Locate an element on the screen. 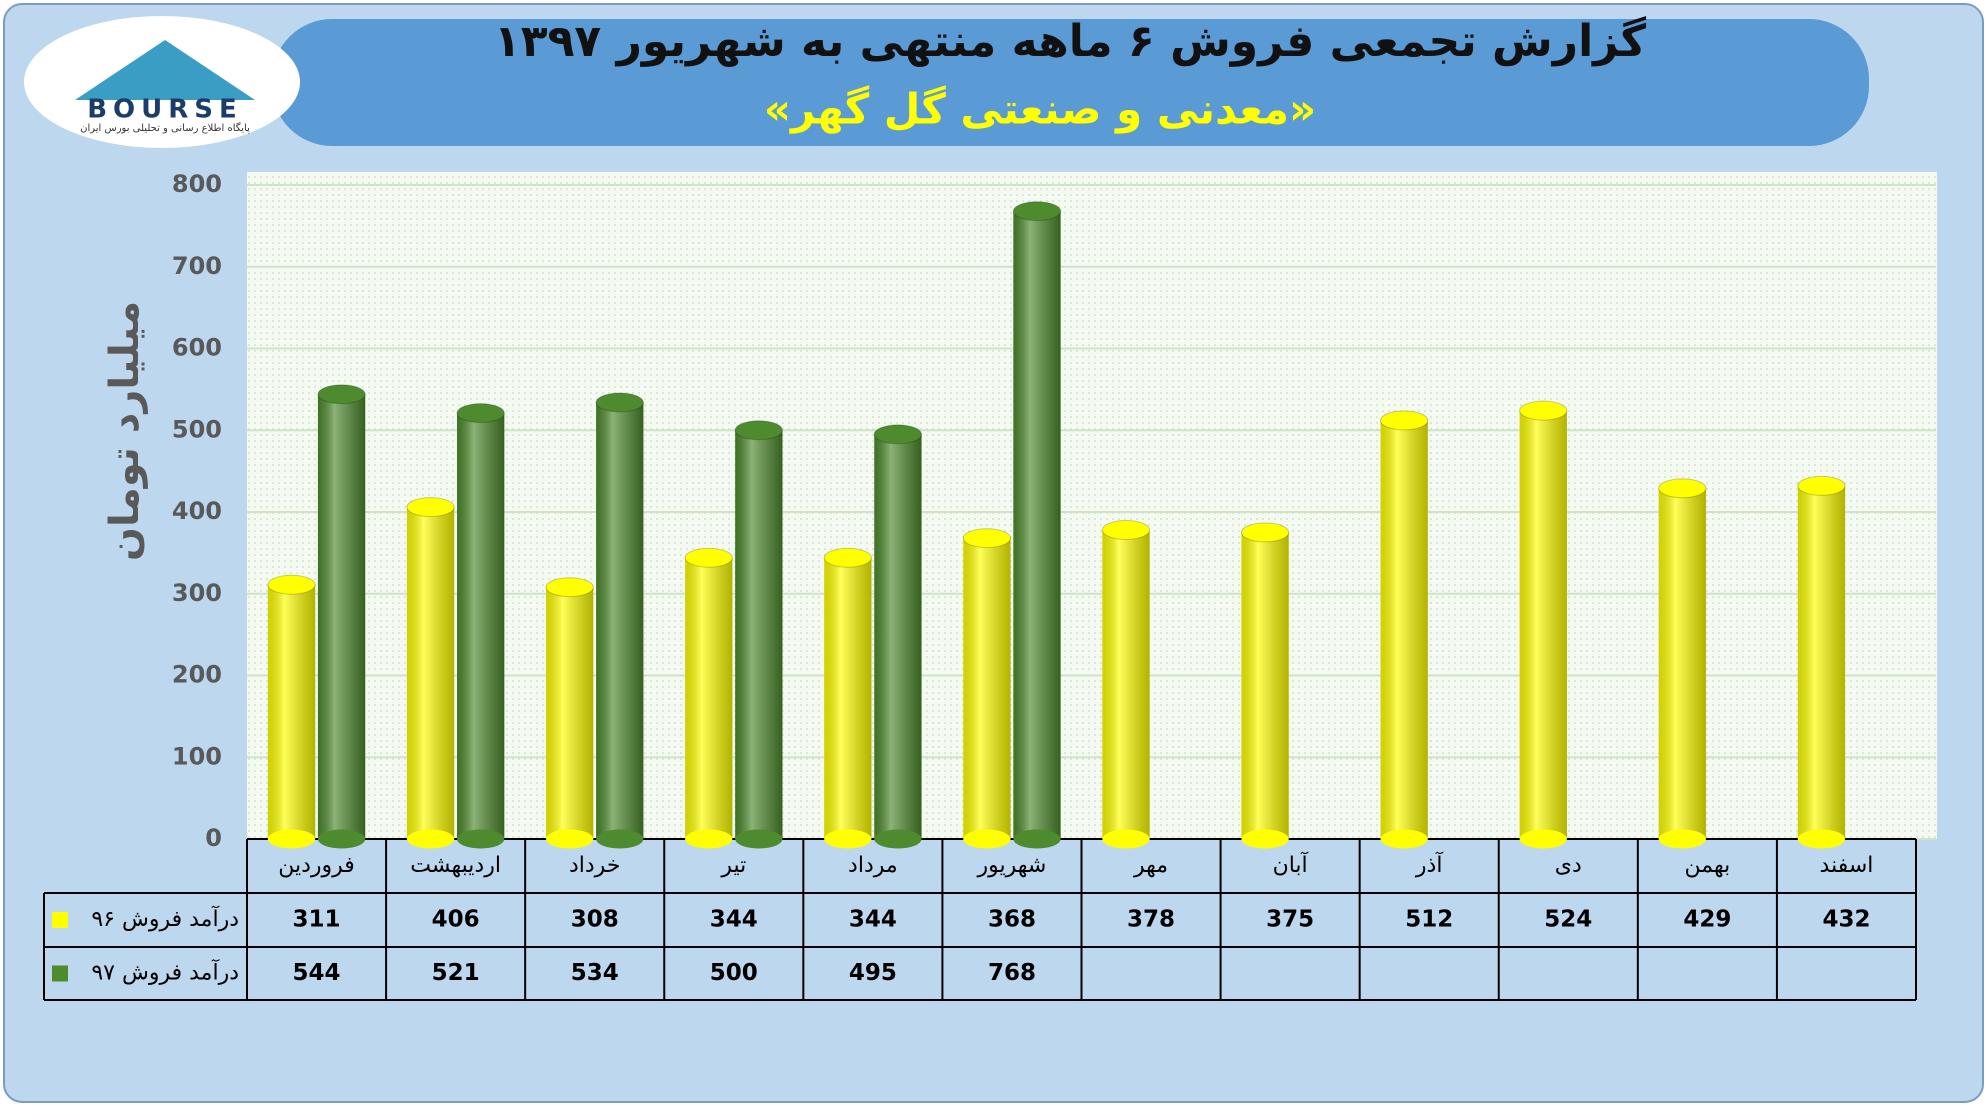  x-tick-label: اردیبهشت is located at coordinates (455, 865).